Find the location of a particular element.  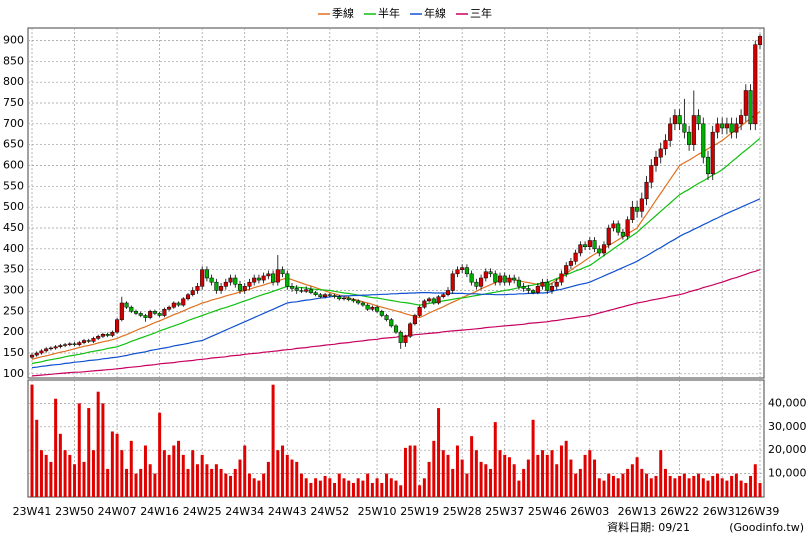

y-tick-label: 600 is located at coordinates (13, 165).